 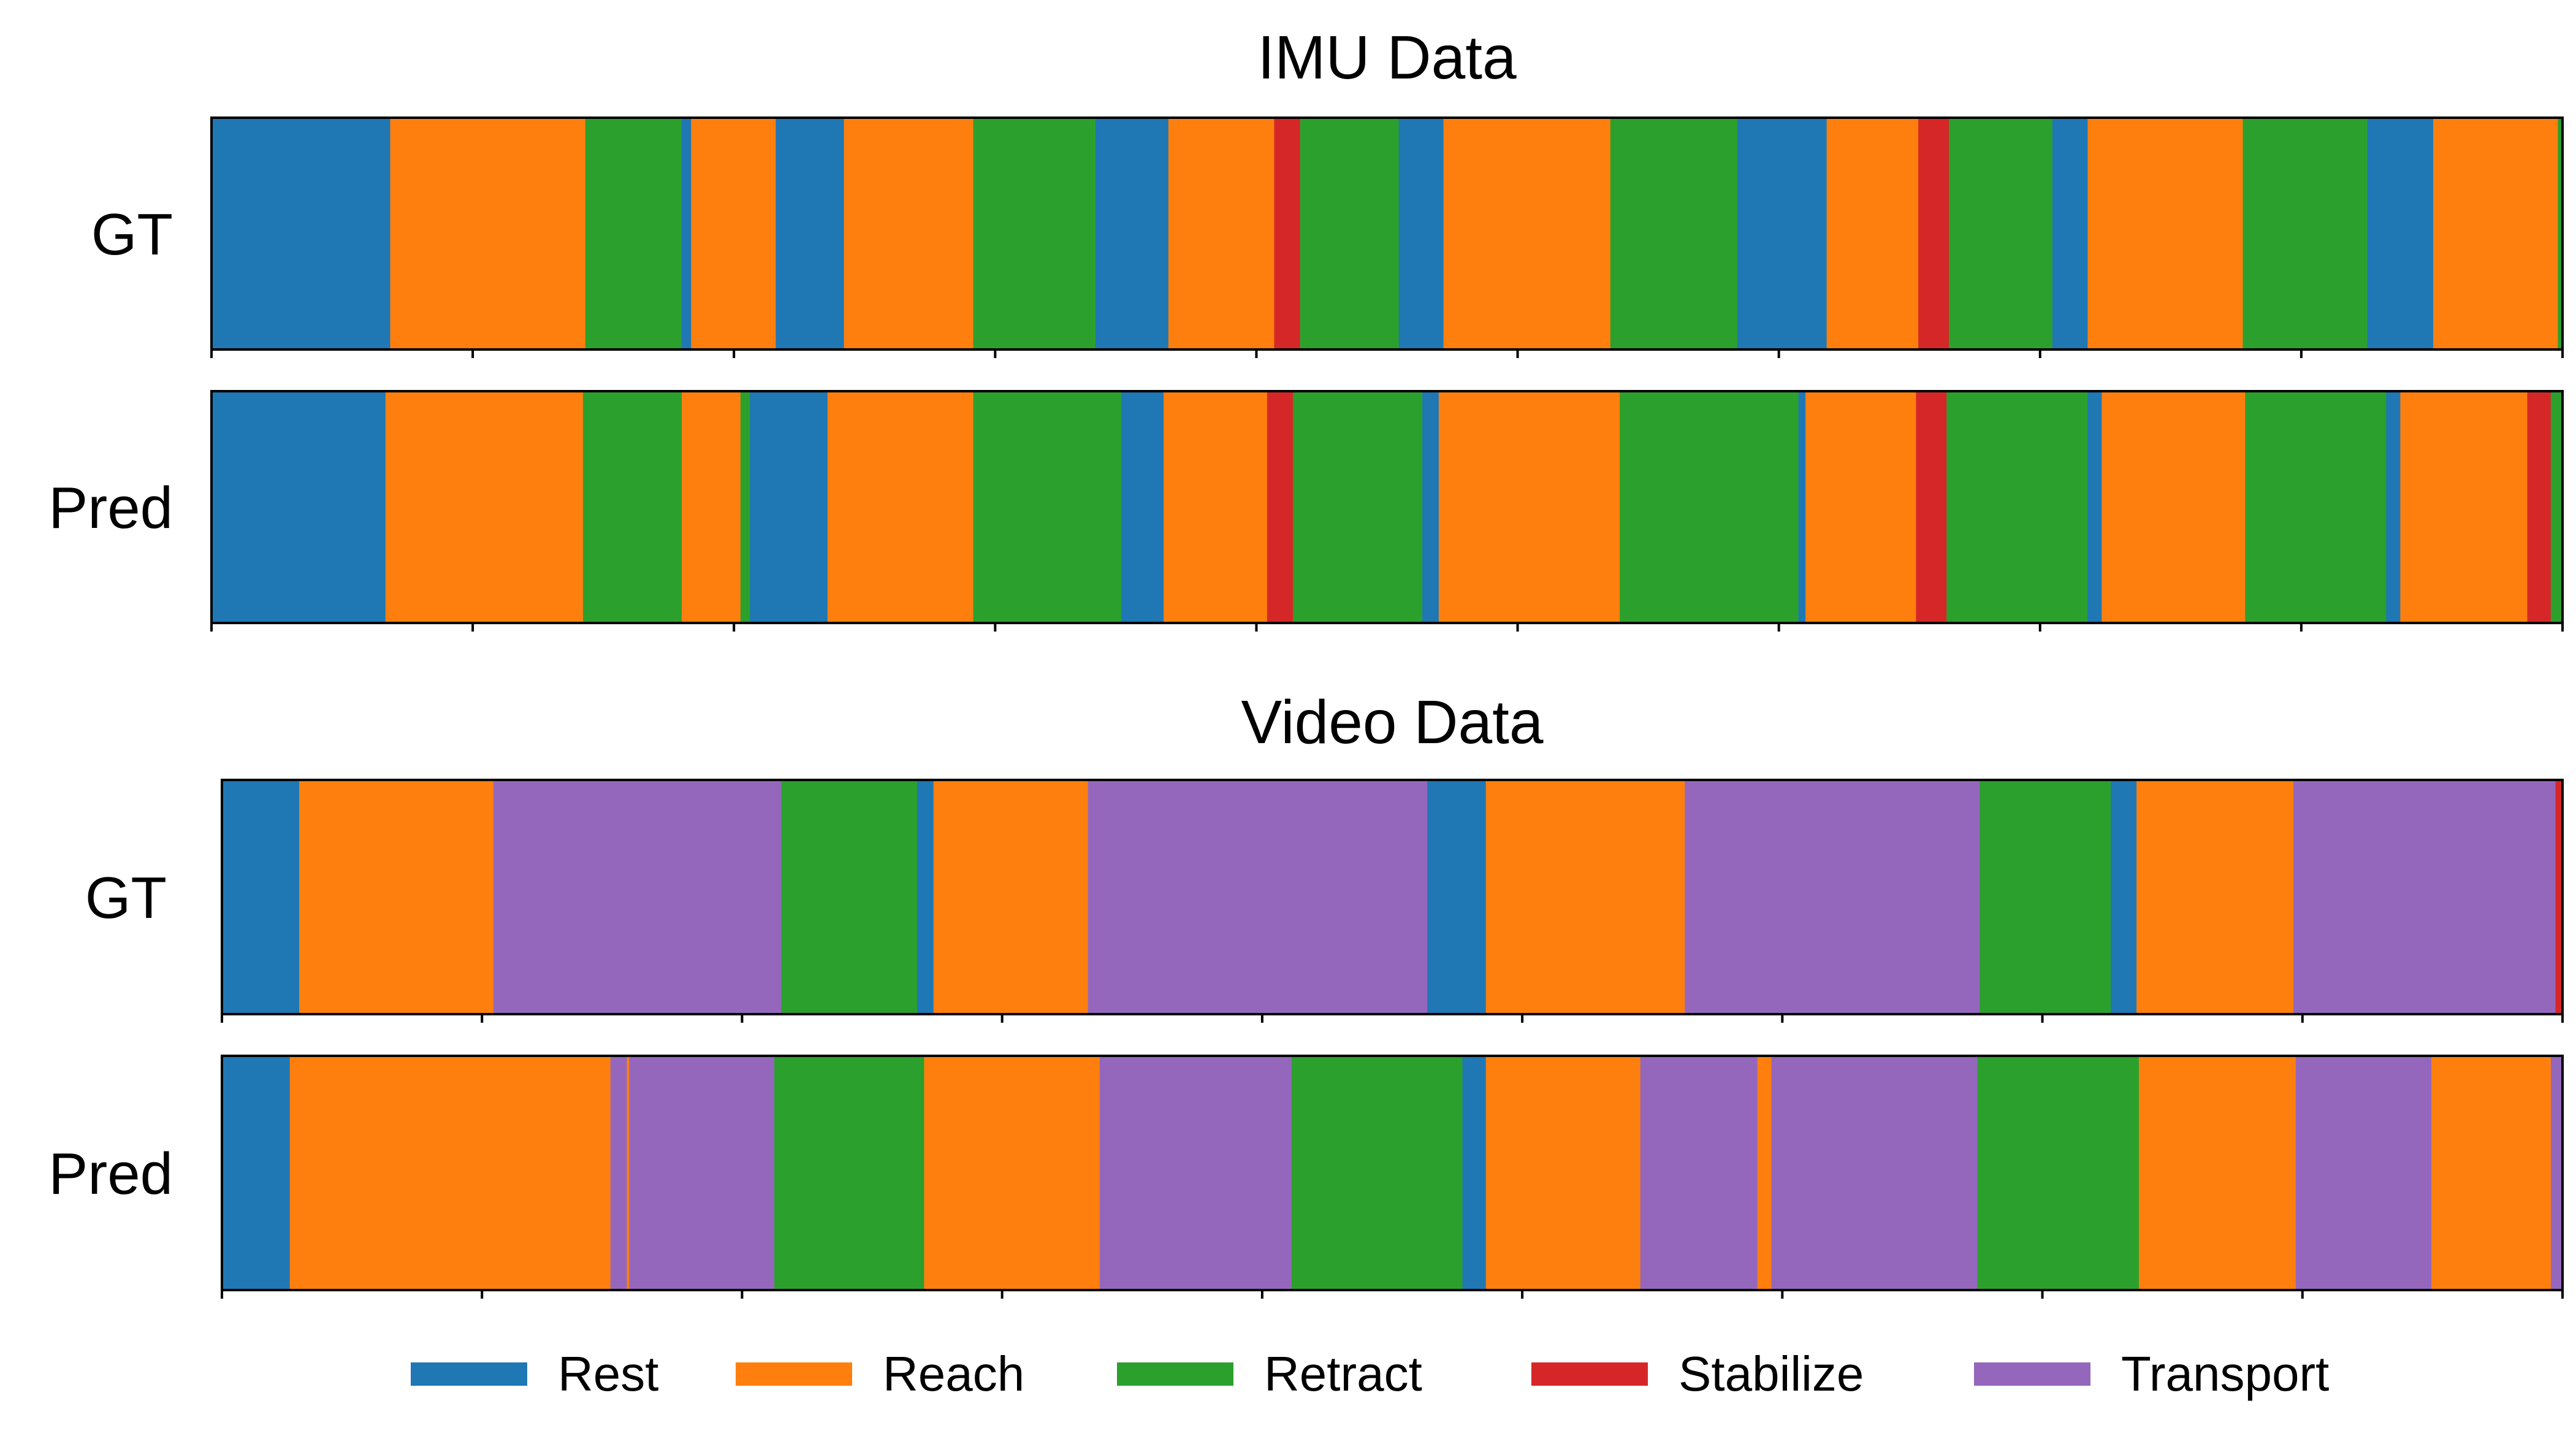 I want to click on video-data-title: Video Data, so click(x=1392, y=722).